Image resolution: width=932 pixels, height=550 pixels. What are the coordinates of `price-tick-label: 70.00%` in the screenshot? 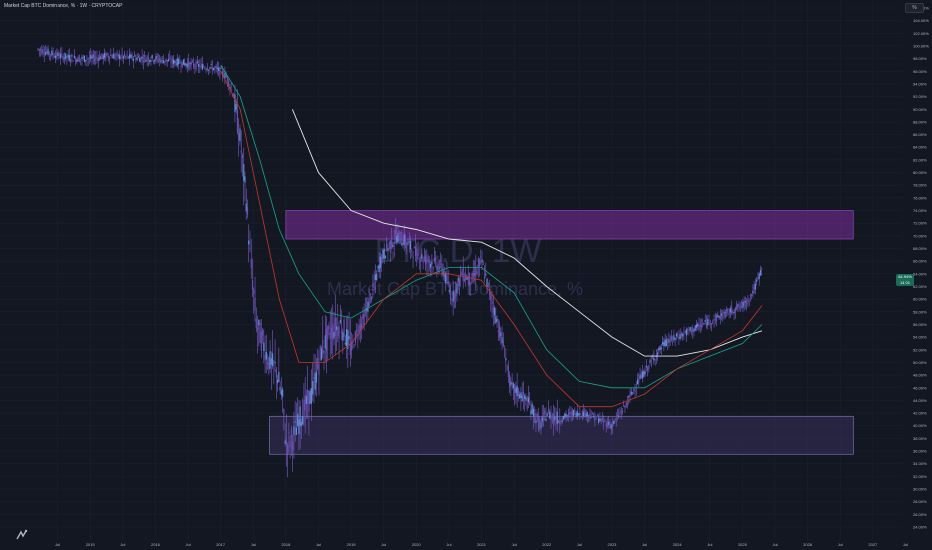 It's located at (920, 235).